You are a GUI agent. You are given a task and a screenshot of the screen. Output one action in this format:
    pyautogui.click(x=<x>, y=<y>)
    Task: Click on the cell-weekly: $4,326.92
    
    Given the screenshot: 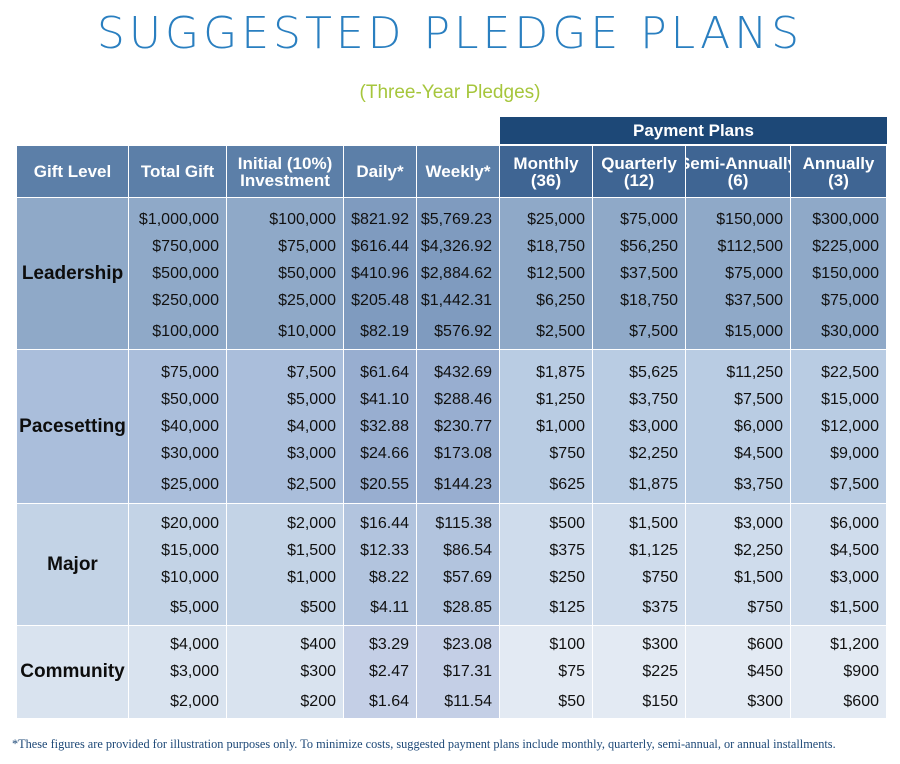 What is the action you would take?
    pyautogui.click(x=458, y=246)
    